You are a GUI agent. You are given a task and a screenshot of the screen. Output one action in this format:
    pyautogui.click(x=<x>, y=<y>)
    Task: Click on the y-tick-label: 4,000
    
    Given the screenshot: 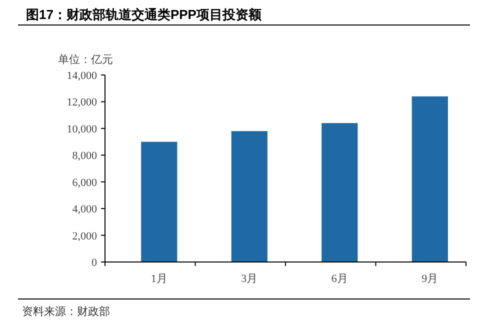 What is the action you would take?
    pyautogui.click(x=85, y=210)
    